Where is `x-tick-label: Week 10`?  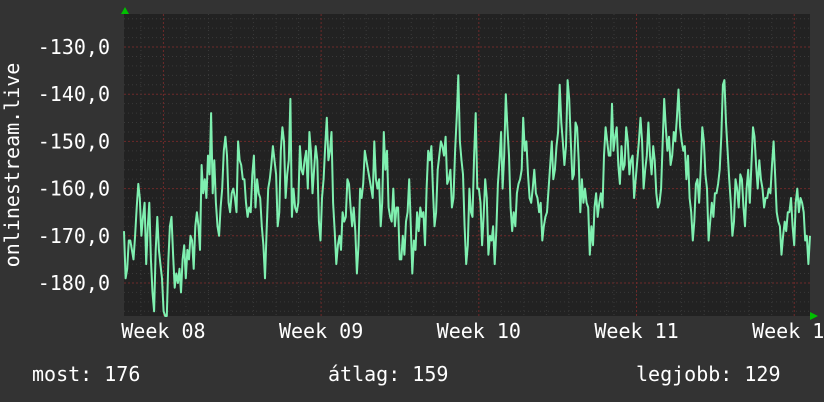
x-tick-label: Week 10 is located at coordinates (479, 331).